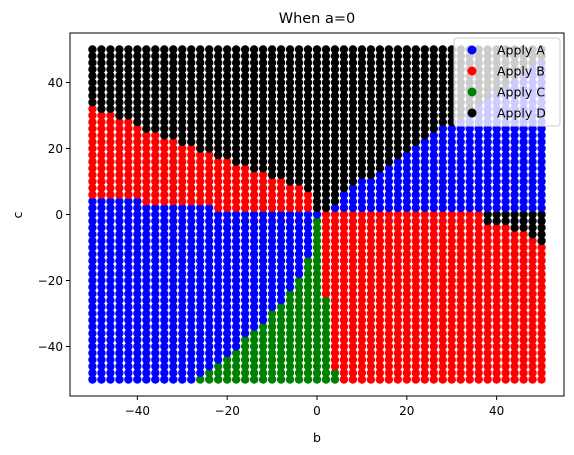 The width and height of the screenshot is (574, 455). Describe the element at coordinates (472, 50) in the screenshot. I see `legend-marker` at that location.